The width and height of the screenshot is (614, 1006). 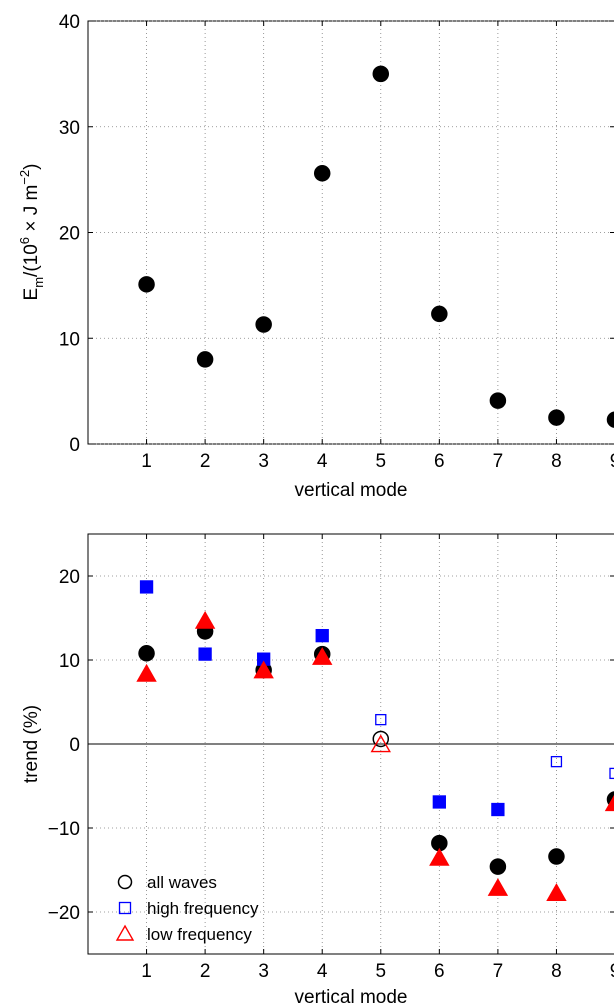 I want to click on legend-label: high frequency, so click(x=203, y=908).